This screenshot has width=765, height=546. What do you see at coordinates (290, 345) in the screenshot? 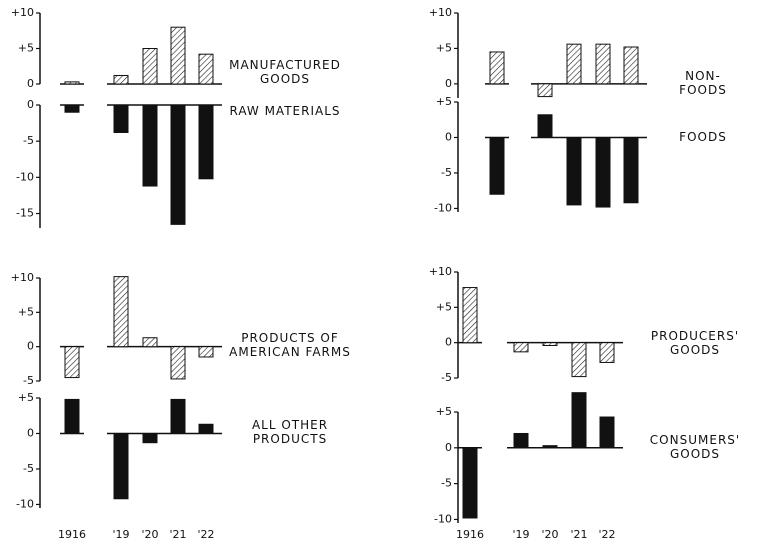
I see `series-label: PRODUCTS OF AMERICAN FARMS` at bounding box center [290, 345].